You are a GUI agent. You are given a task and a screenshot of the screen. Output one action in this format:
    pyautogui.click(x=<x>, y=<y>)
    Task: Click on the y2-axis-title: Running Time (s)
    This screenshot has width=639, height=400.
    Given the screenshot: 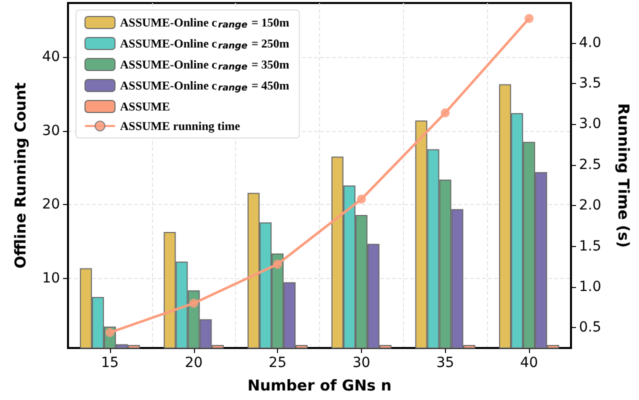 What is the action you would take?
    pyautogui.click(x=623, y=175)
    